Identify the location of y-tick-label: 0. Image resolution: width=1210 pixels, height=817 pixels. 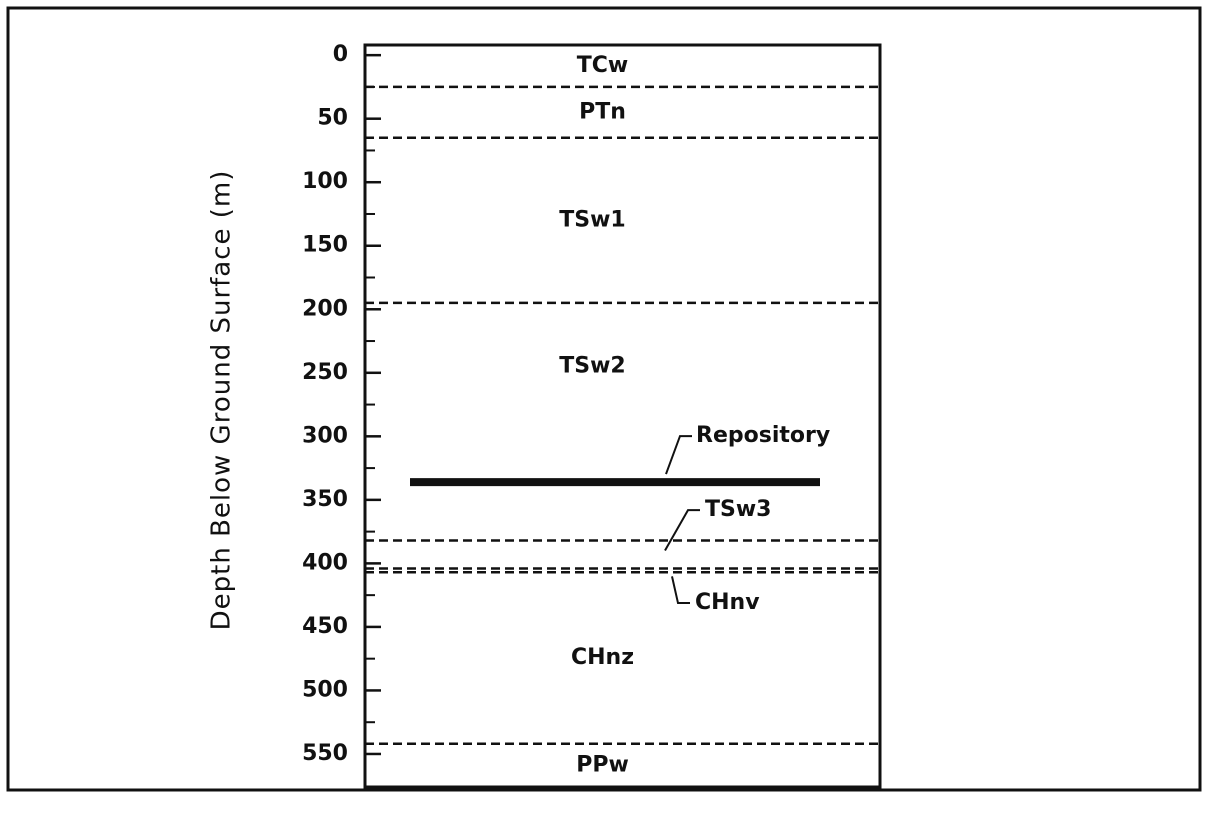
(340, 54).